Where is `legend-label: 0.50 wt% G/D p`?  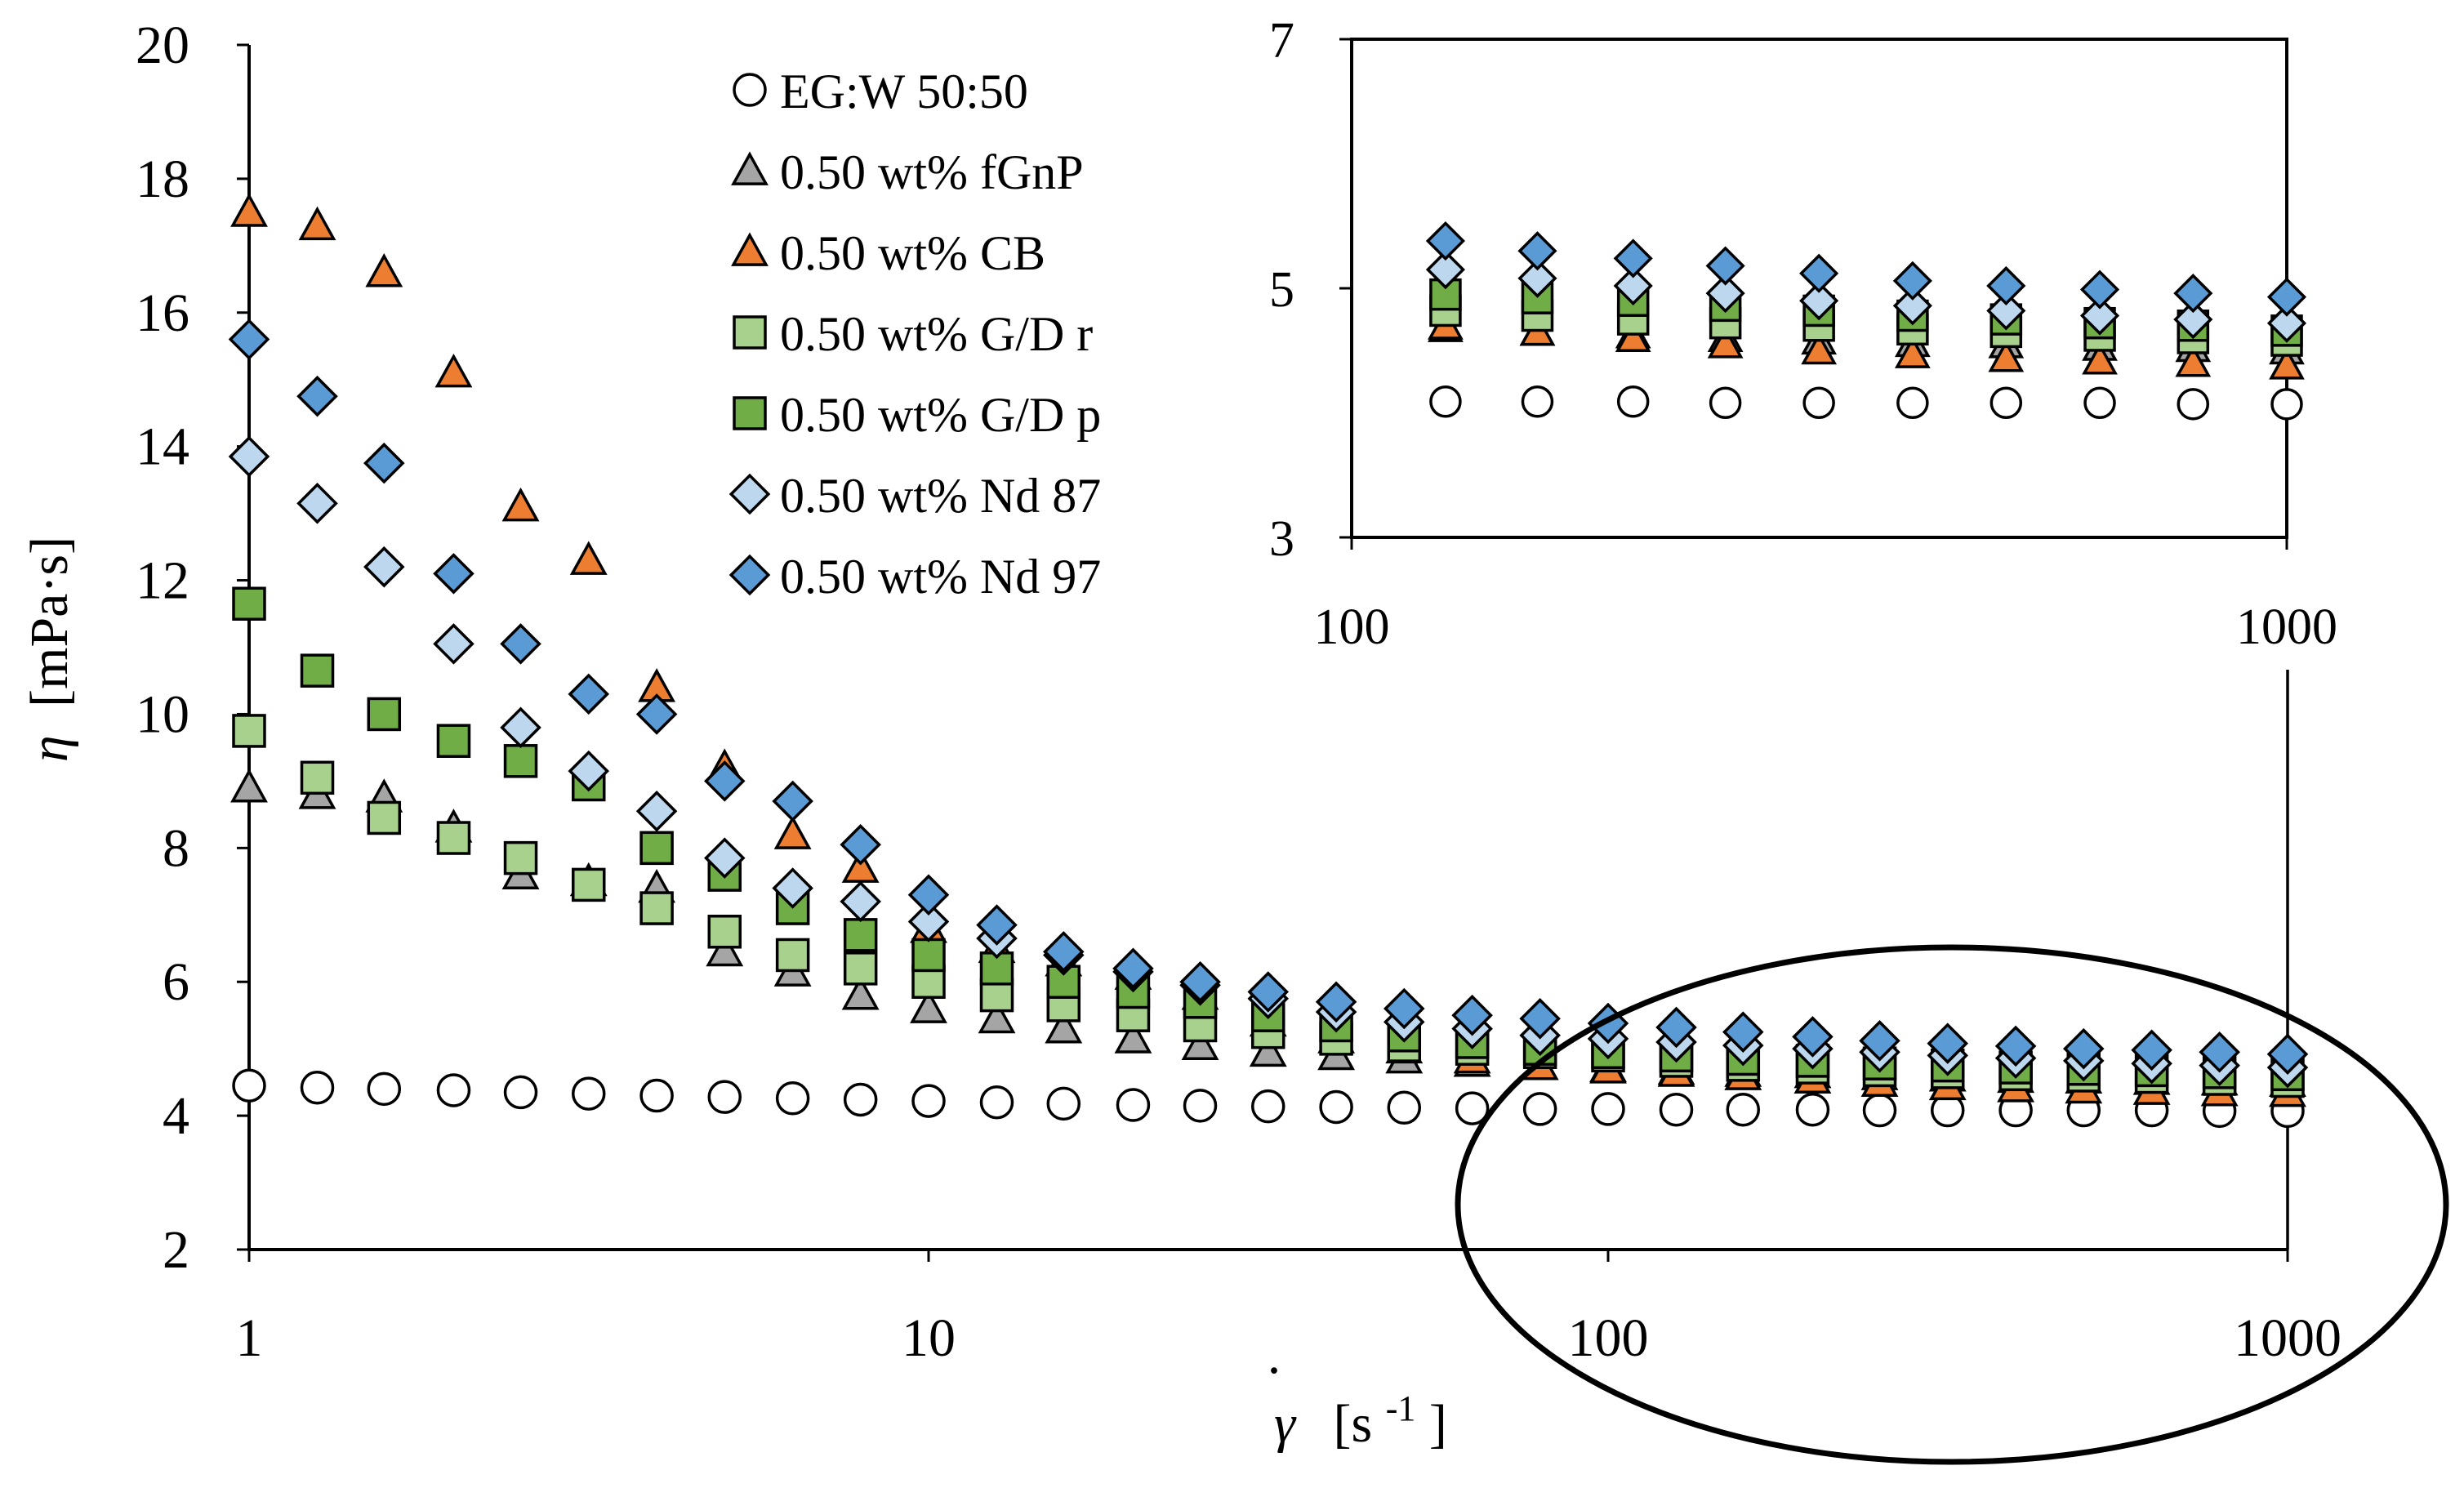 legend-label: 0.50 wt% G/D p is located at coordinates (940, 415).